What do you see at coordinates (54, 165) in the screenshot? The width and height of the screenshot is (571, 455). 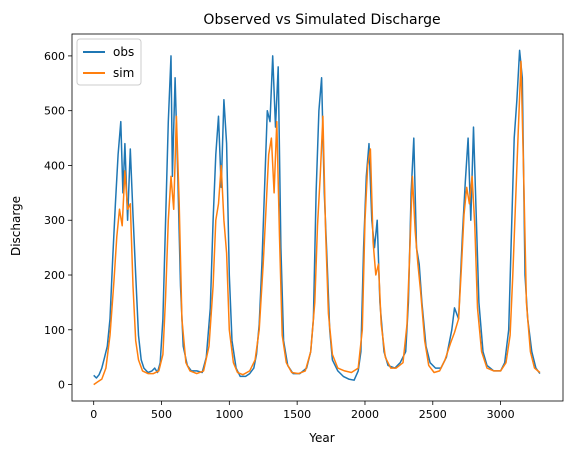 I see `y-tick-label: 400` at bounding box center [54, 165].